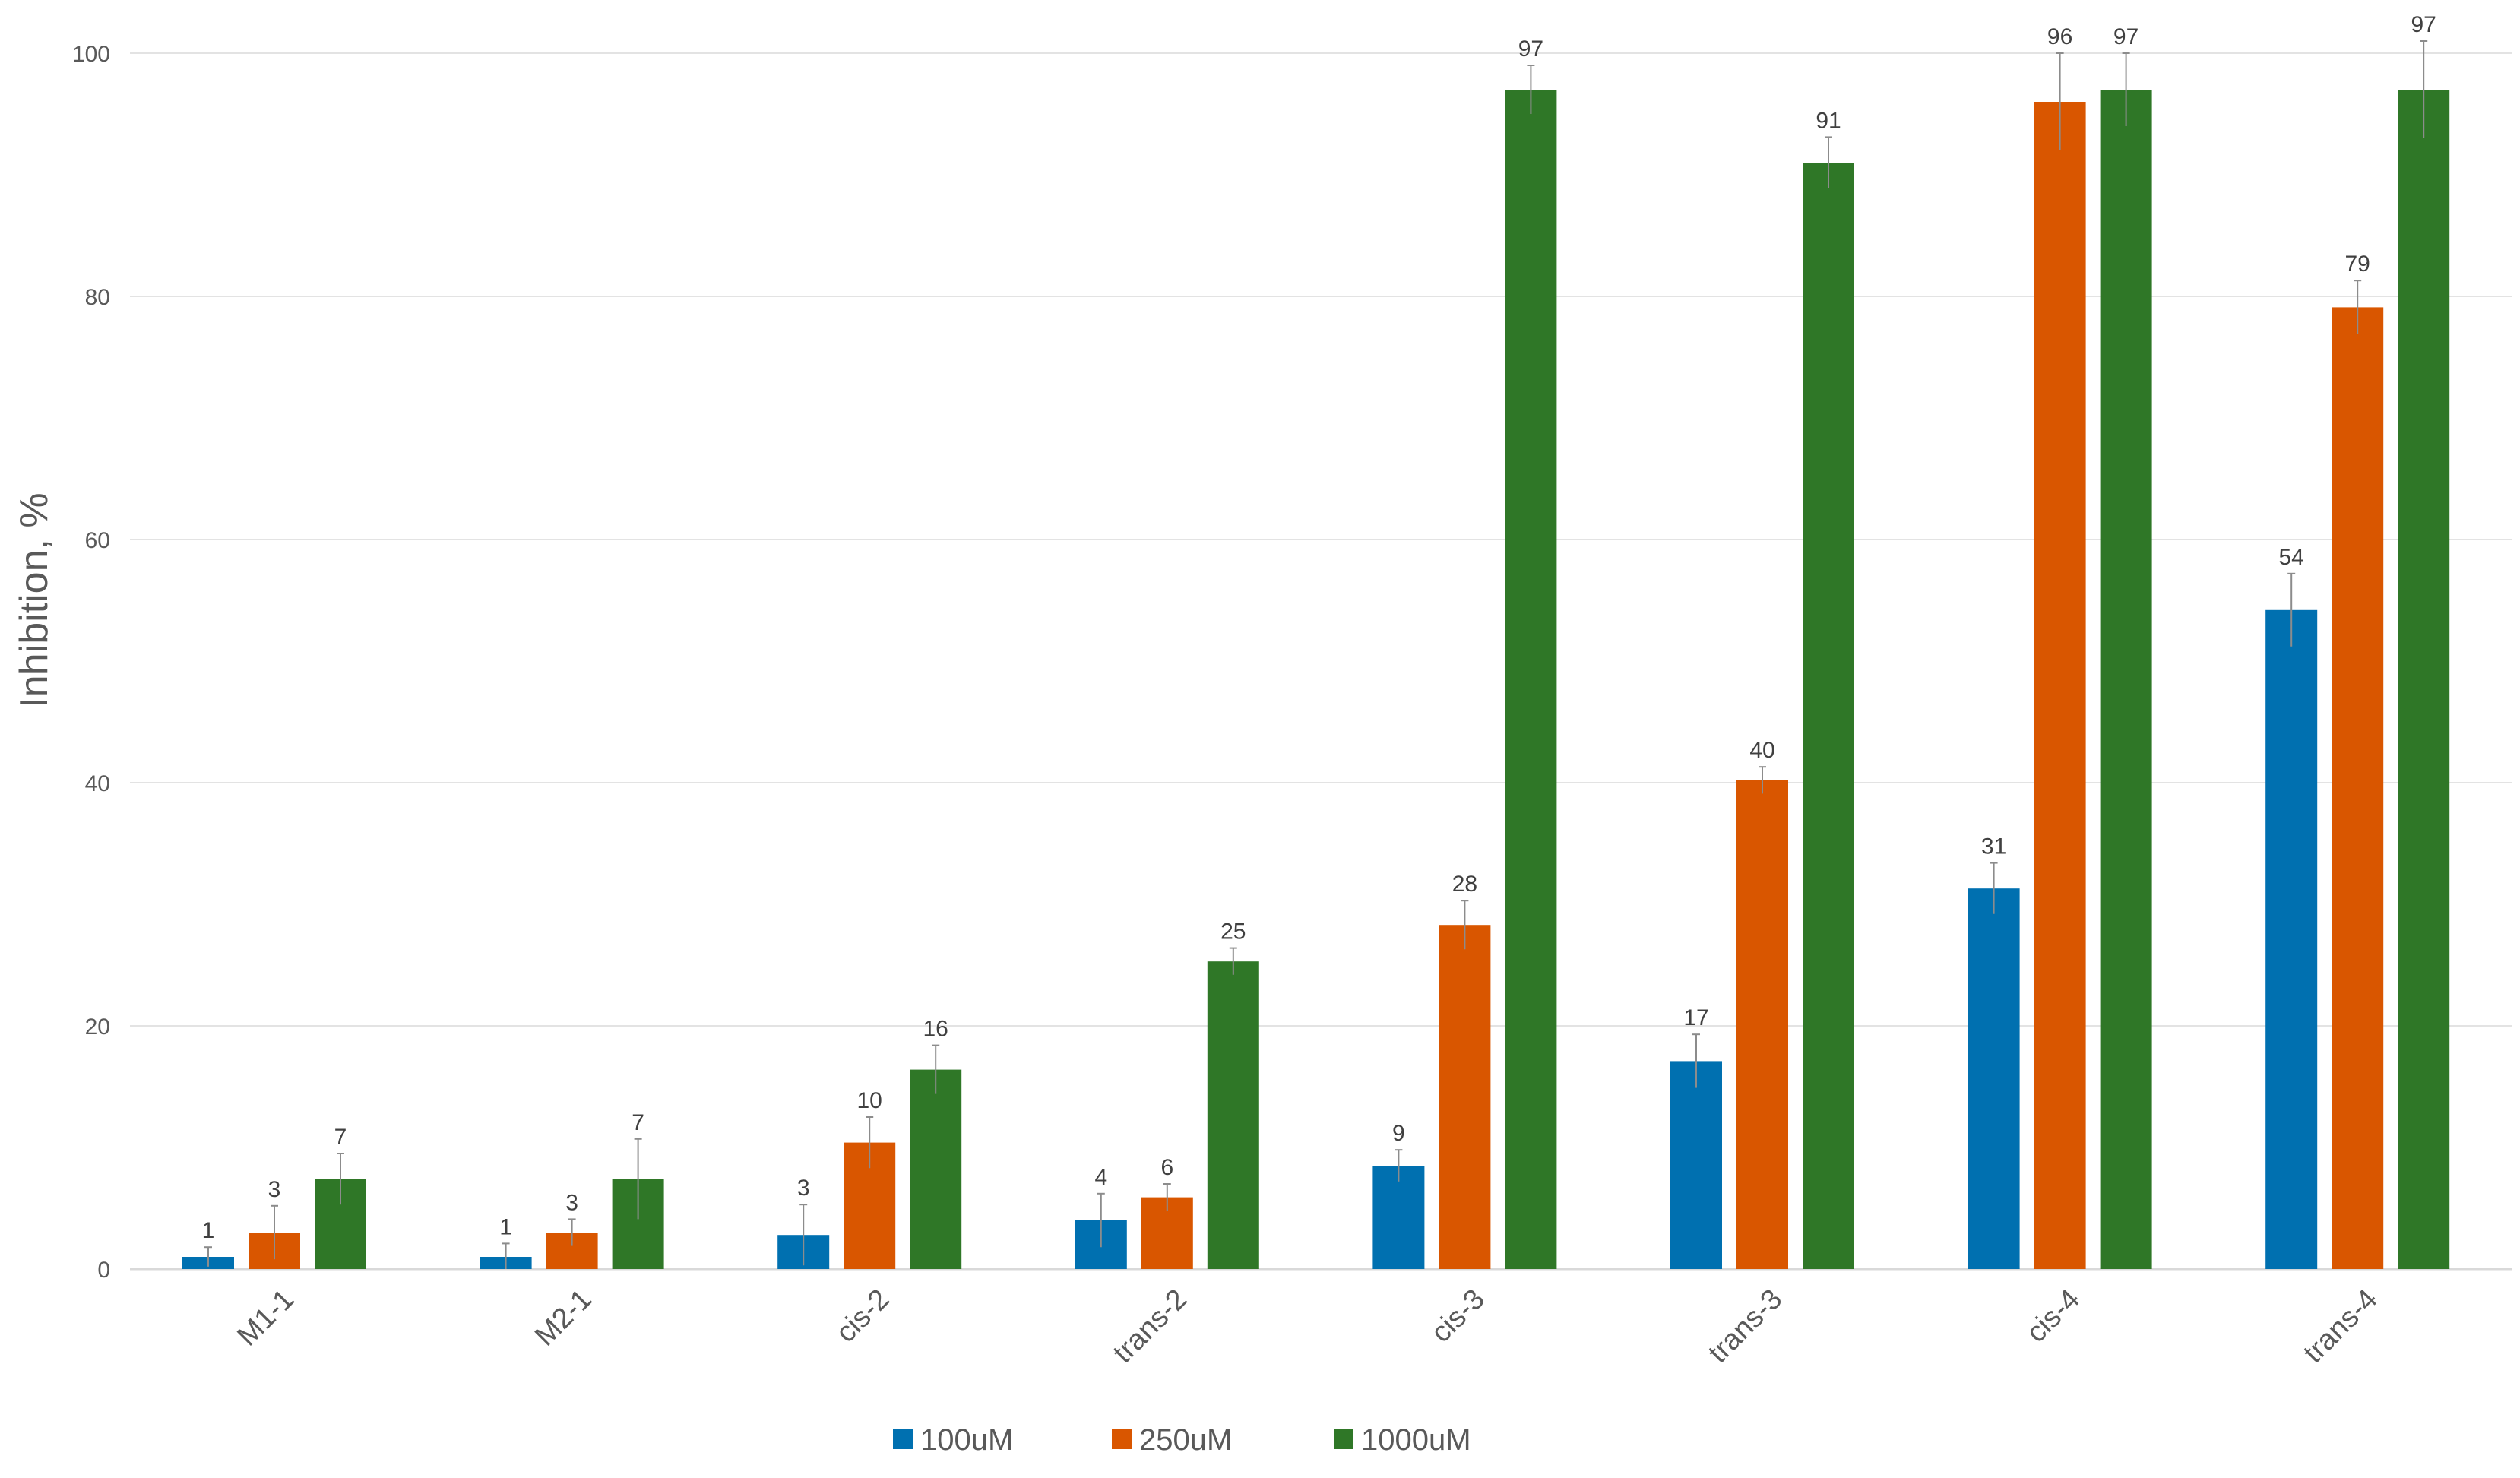  Describe the element at coordinates (862, 1316) in the screenshot. I see `category-label-cis-2: cis-2` at that location.